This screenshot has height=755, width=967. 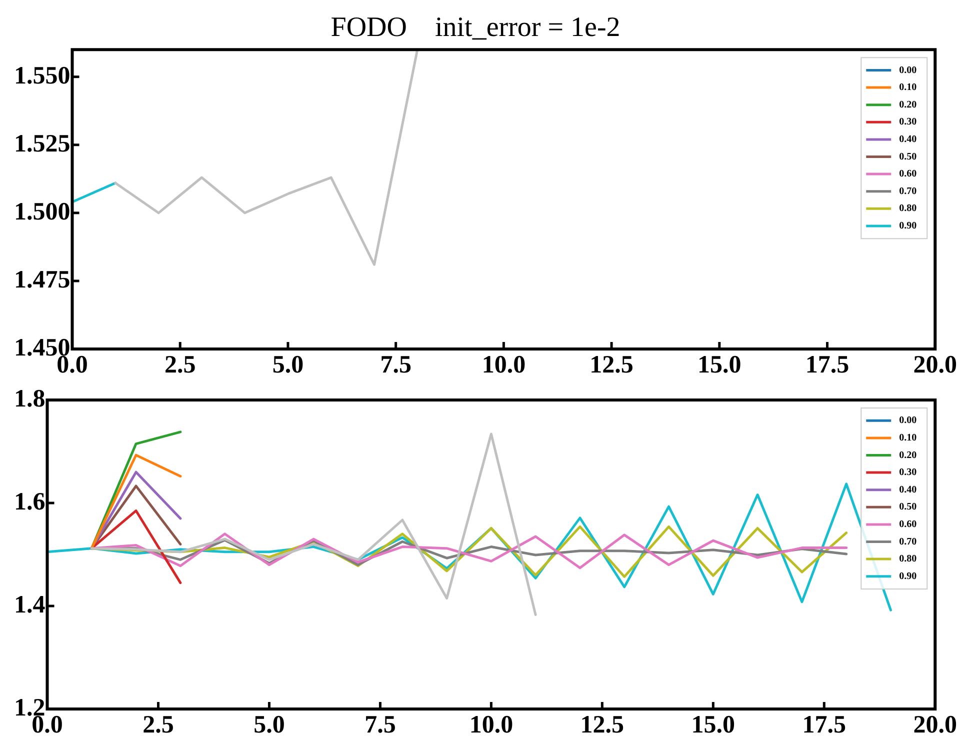 I want to click on y-tick-label: 1.525, so click(x=42, y=144).